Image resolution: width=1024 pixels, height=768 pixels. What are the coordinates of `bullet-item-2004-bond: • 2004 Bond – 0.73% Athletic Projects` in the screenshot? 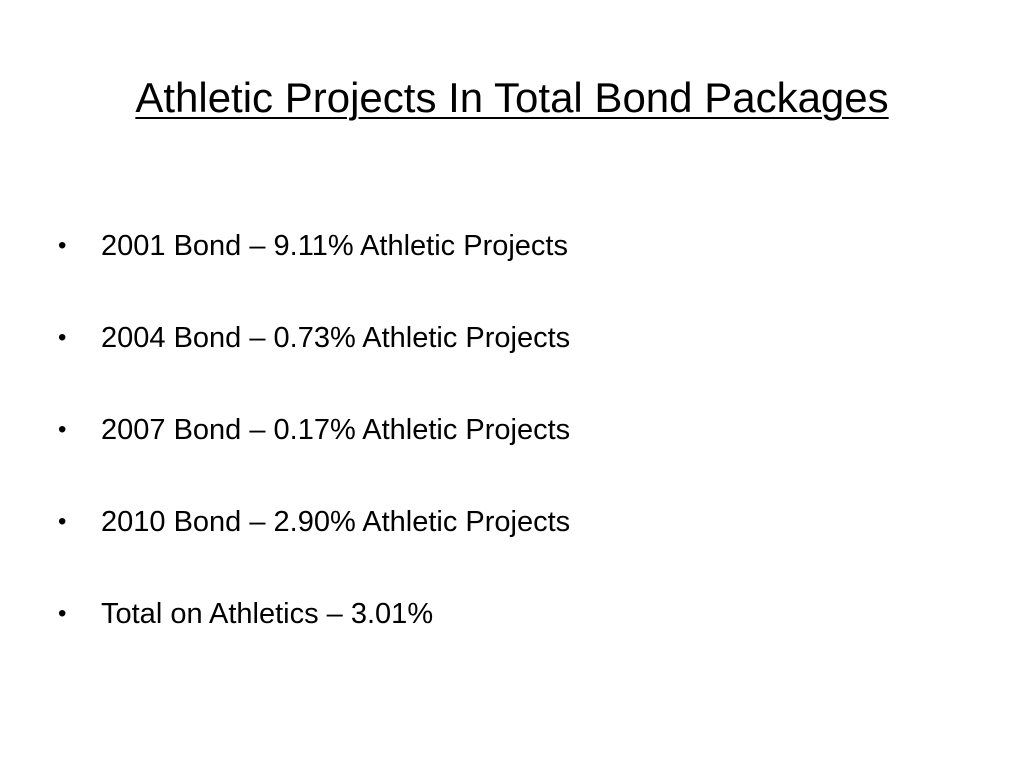 It's located at (508, 338).